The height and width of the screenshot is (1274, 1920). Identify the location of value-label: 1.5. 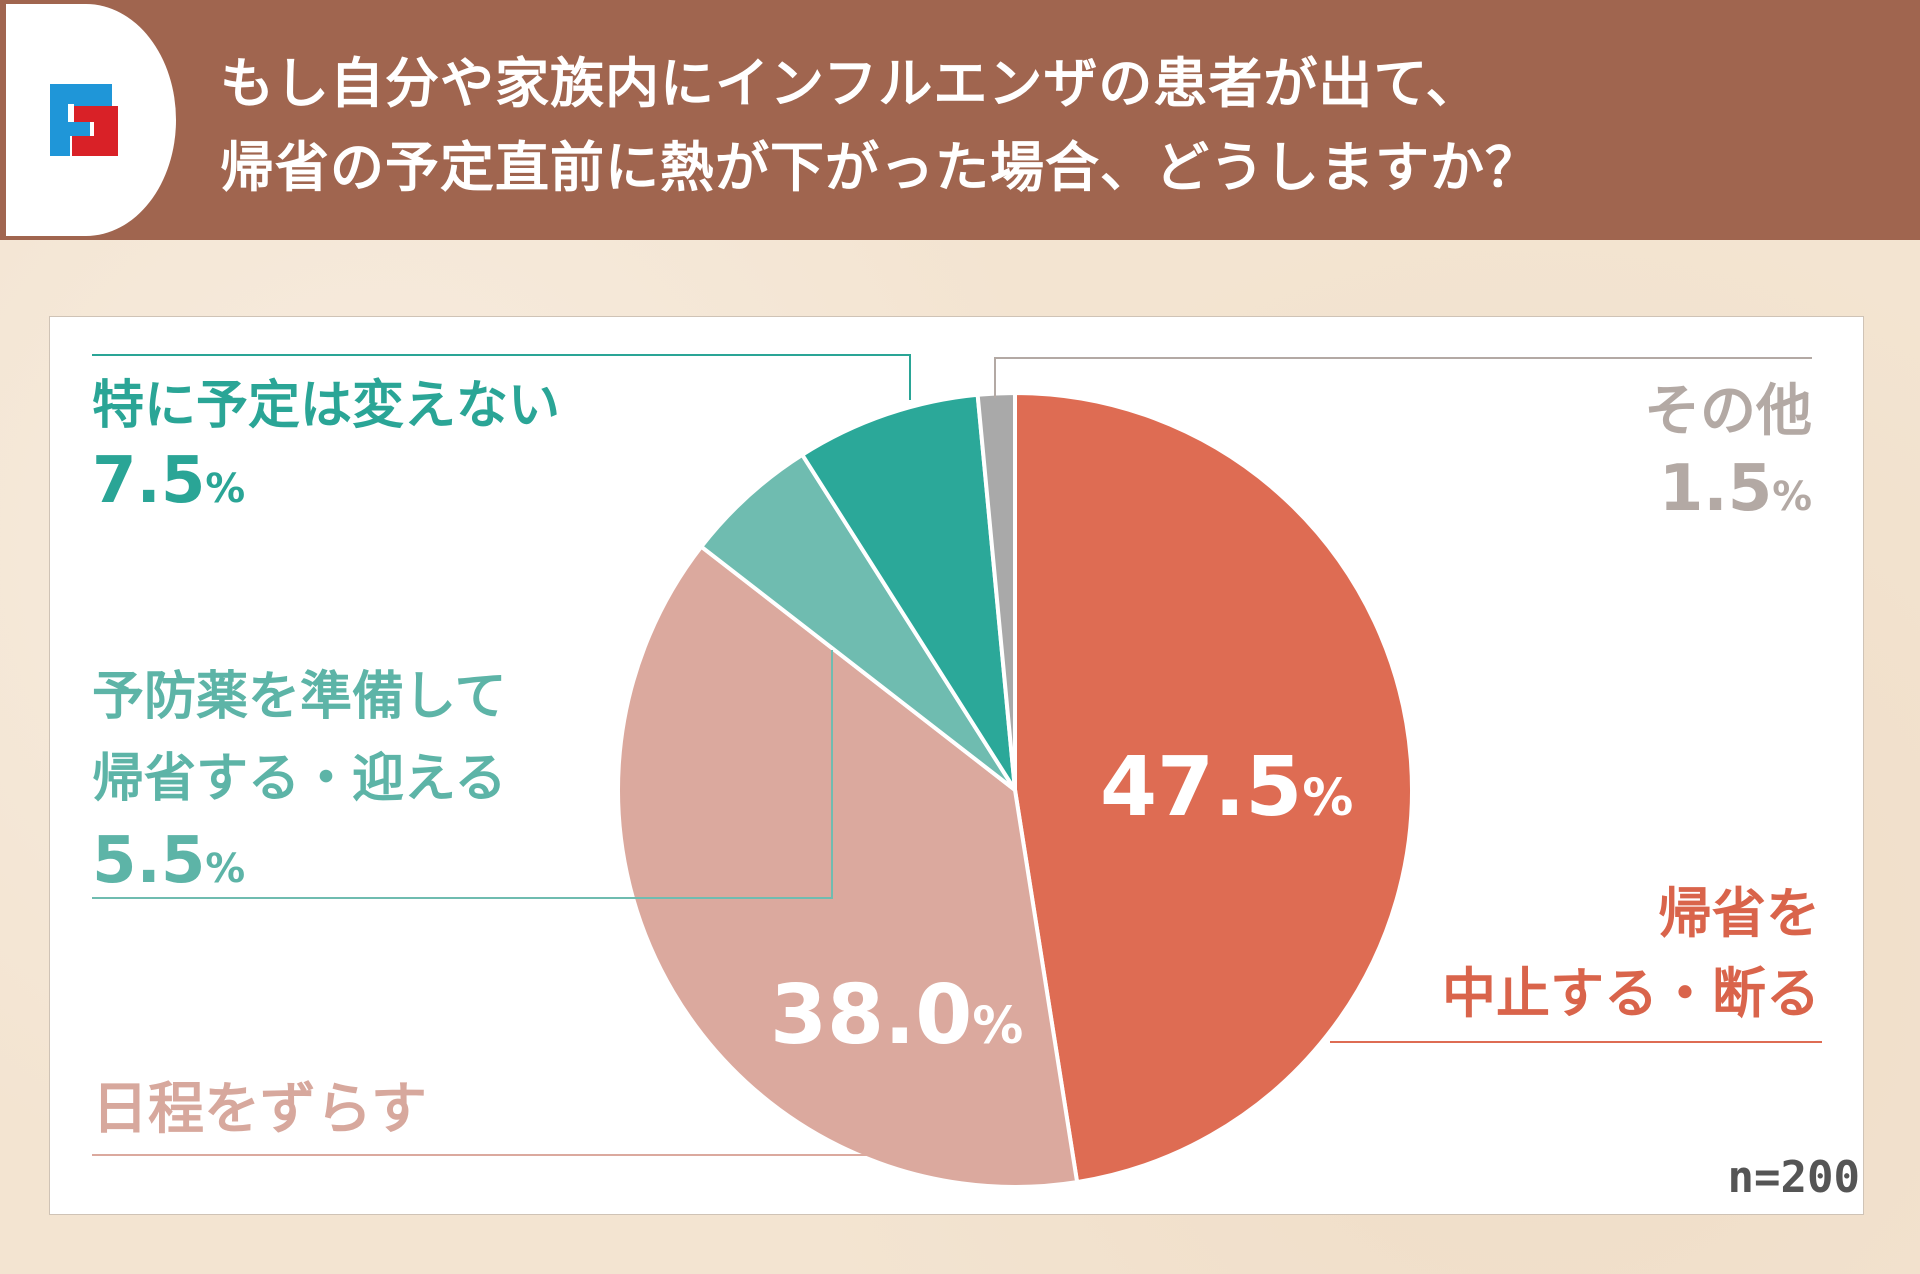
(1715, 489).